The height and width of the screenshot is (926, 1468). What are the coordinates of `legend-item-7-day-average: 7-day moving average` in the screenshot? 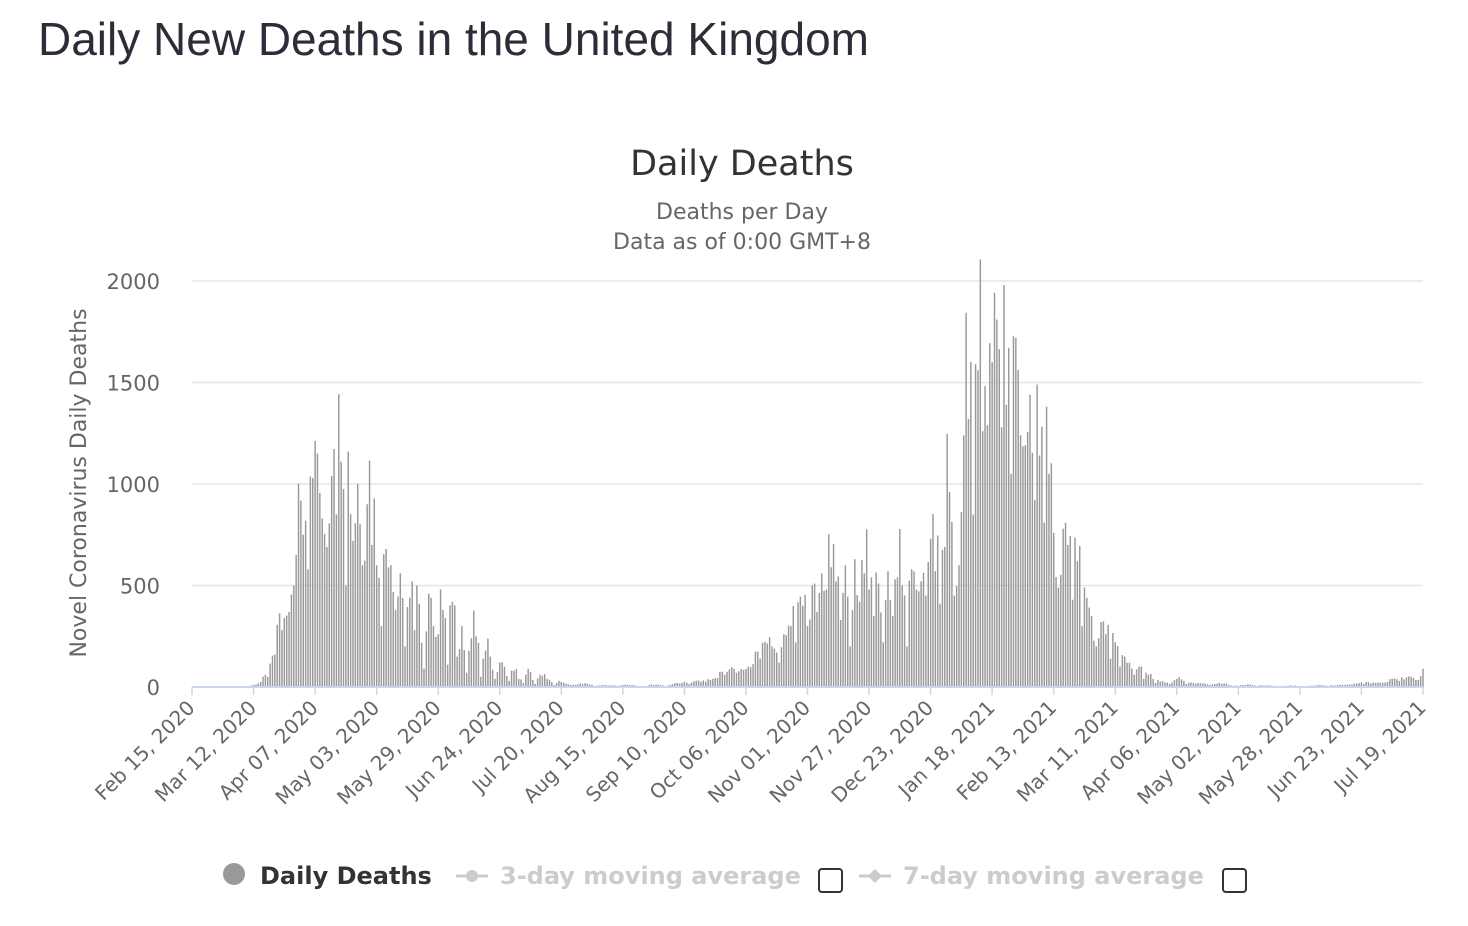 It's located at (1031, 876).